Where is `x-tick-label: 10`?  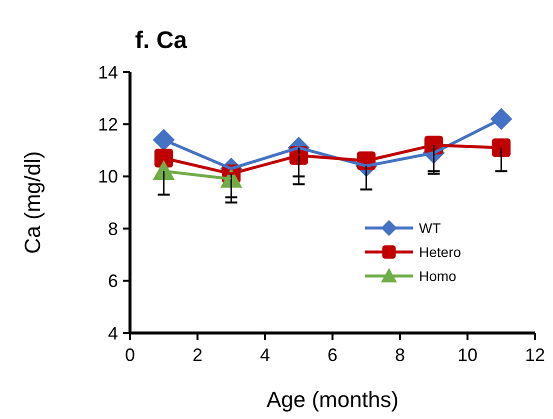
x-tick-label: 10 is located at coordinates (467, 355).